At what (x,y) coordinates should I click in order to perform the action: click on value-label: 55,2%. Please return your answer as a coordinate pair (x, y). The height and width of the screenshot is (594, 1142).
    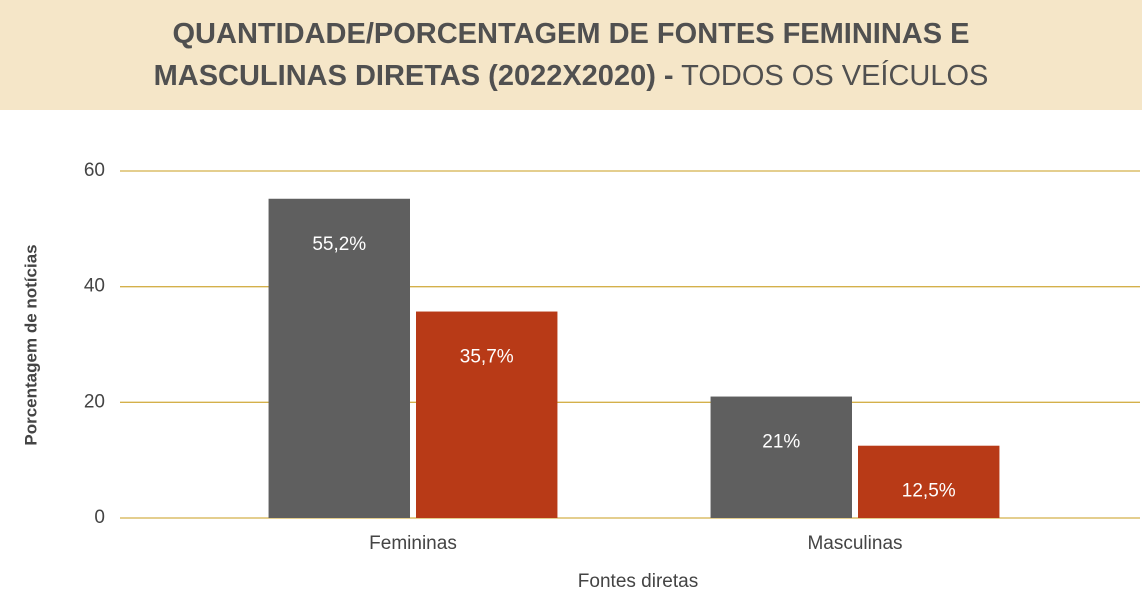
    Looking at the image, I should click on (339, 244).